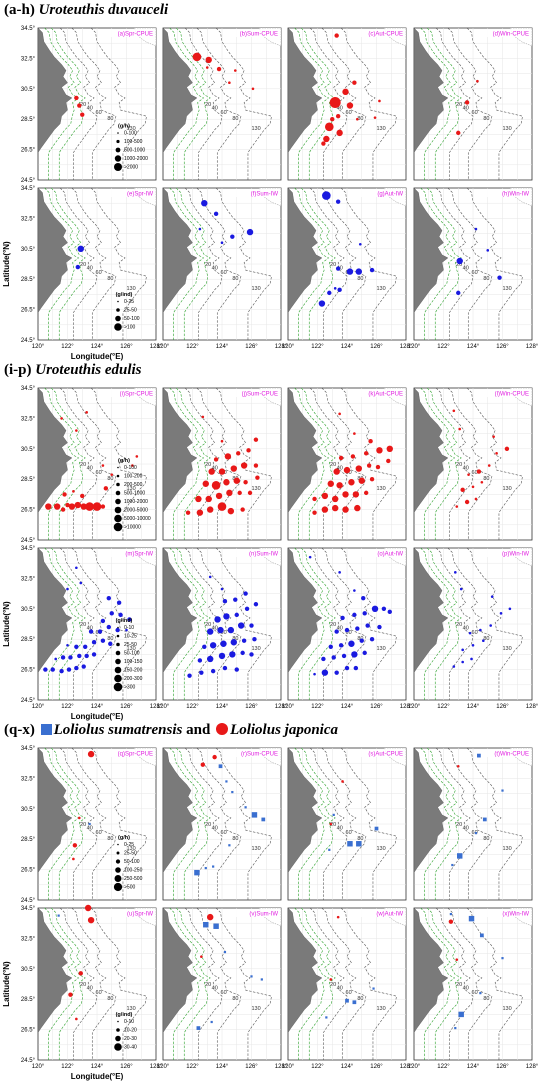 The image size is (550, 1088). Describe the element at coordinates (376, 347) in the screenshot. I see `x-tick-label: 126°` at that location.